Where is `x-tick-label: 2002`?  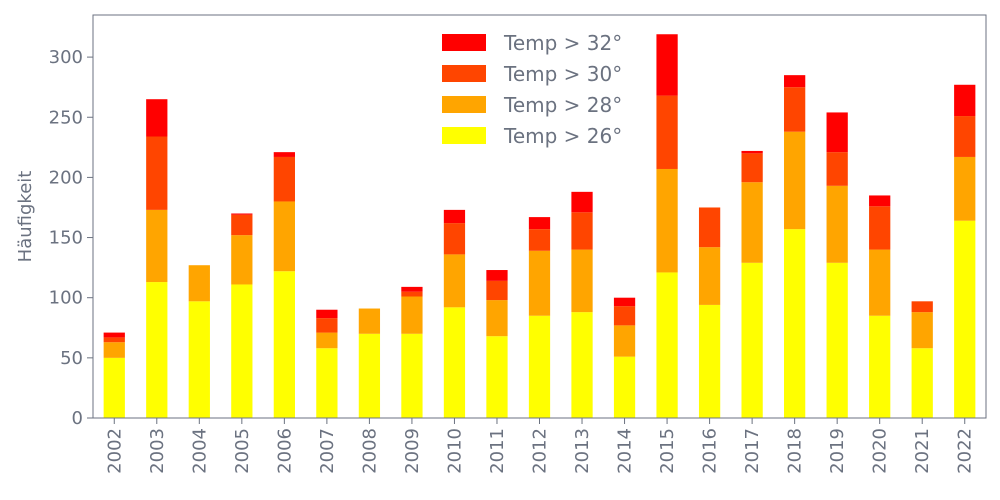
x-tick-label: 2002 is located at coordinates (114, 451).